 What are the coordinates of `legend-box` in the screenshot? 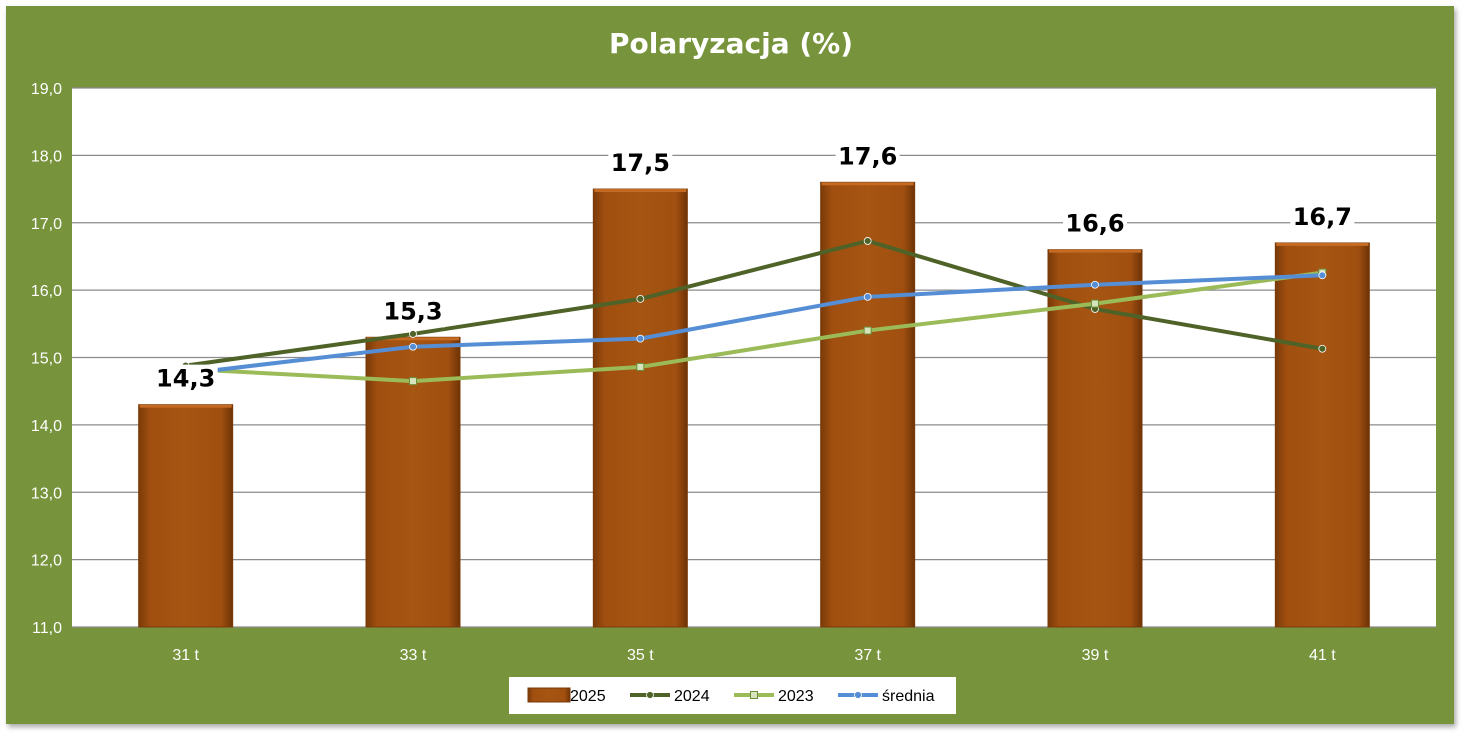 It's located at (732, 695).